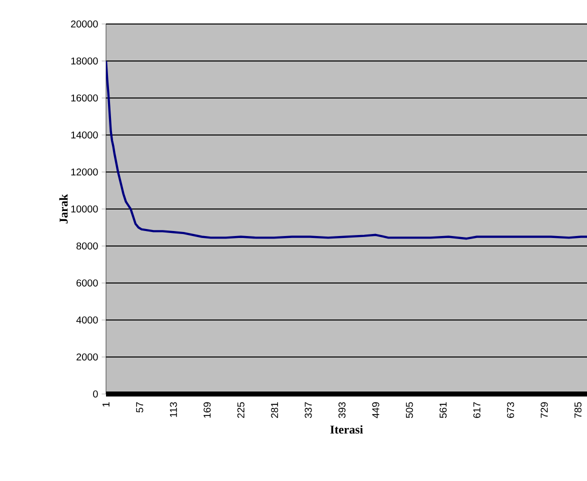  What do you see at coordinates (342, 410) in the screenshot?
I see `x-tick-label: 393` at bounding box center [342, 410].